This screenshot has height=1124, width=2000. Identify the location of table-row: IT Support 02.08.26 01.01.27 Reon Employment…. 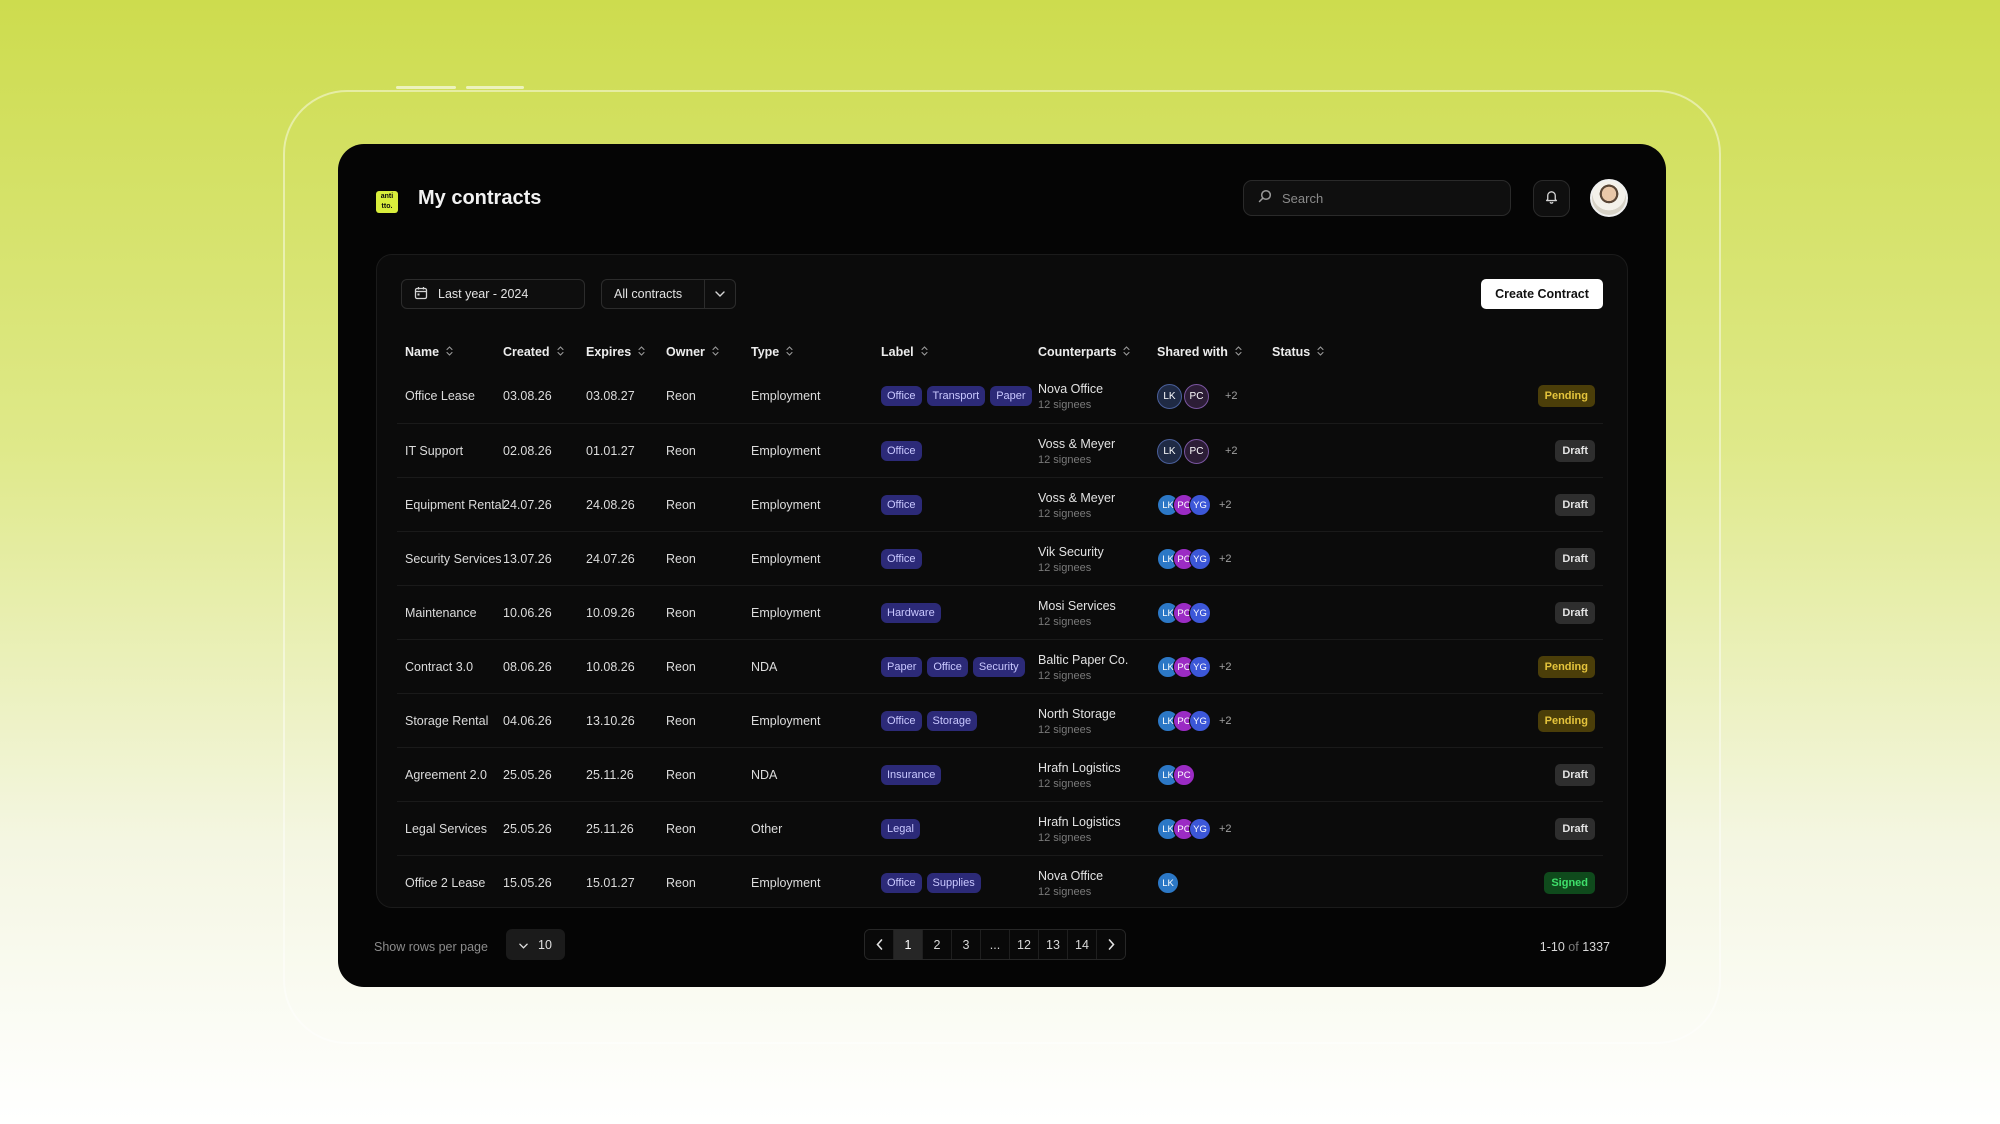
(1000, 450).